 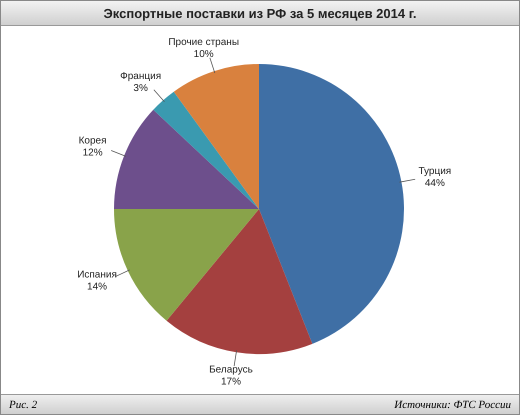 What do you see at coordinates (92, 153) in the screenshot?
I see `data-label: 12%` at bounding box center [92, 153].